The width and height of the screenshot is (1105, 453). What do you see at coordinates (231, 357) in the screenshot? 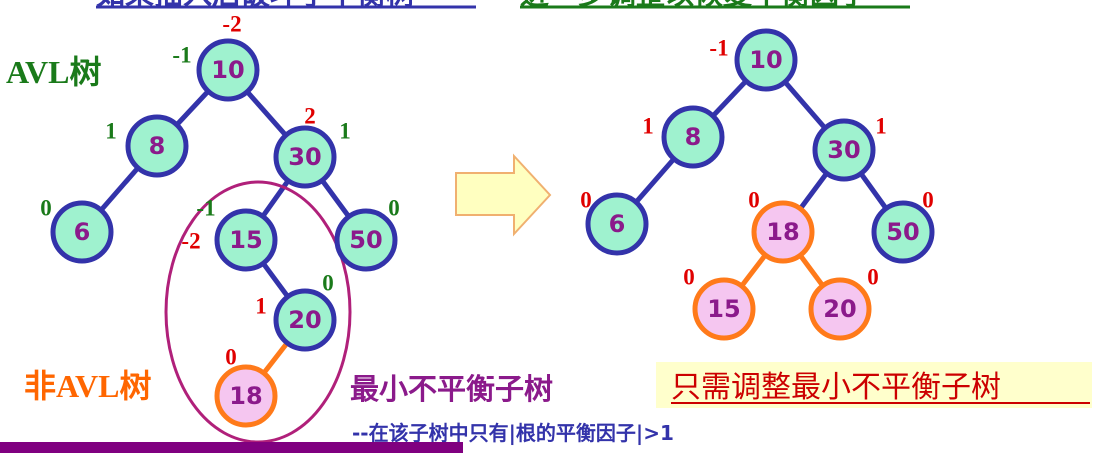
I see `bf-18: 0` at bounding box center [231, 357].